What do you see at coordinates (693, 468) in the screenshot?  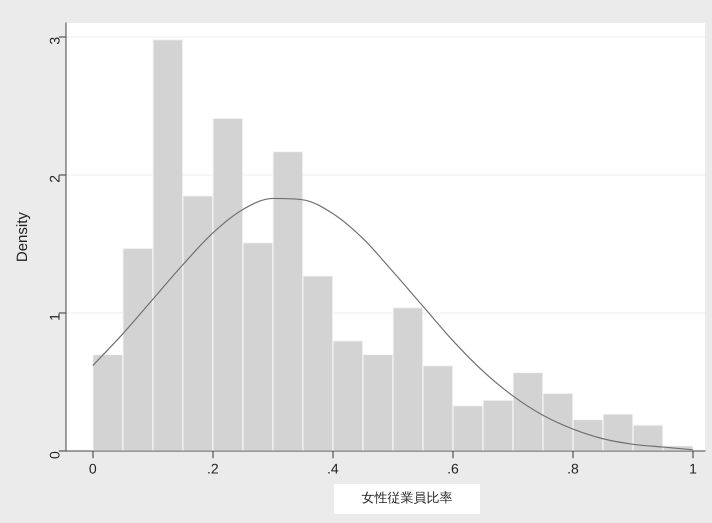 I see `x-tick-label: 1` at bounding box center [693, 468].